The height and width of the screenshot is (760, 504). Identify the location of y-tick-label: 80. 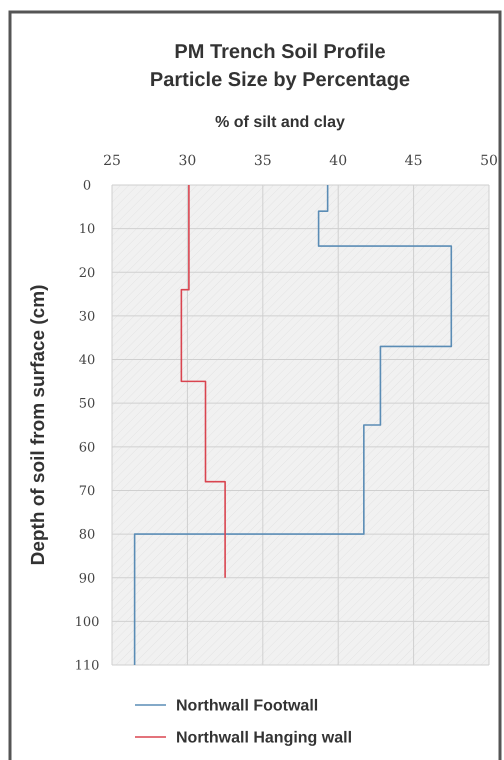
(87, 535).